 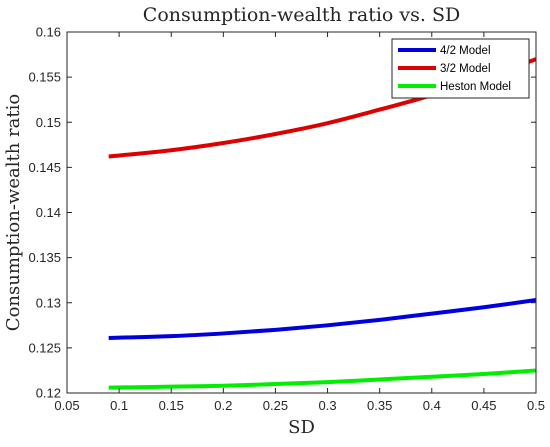 What do you see at coordinates (379, 405) in the screenshot?
I see `x-tick-label: 0.35` at bounding box center [379, 405].